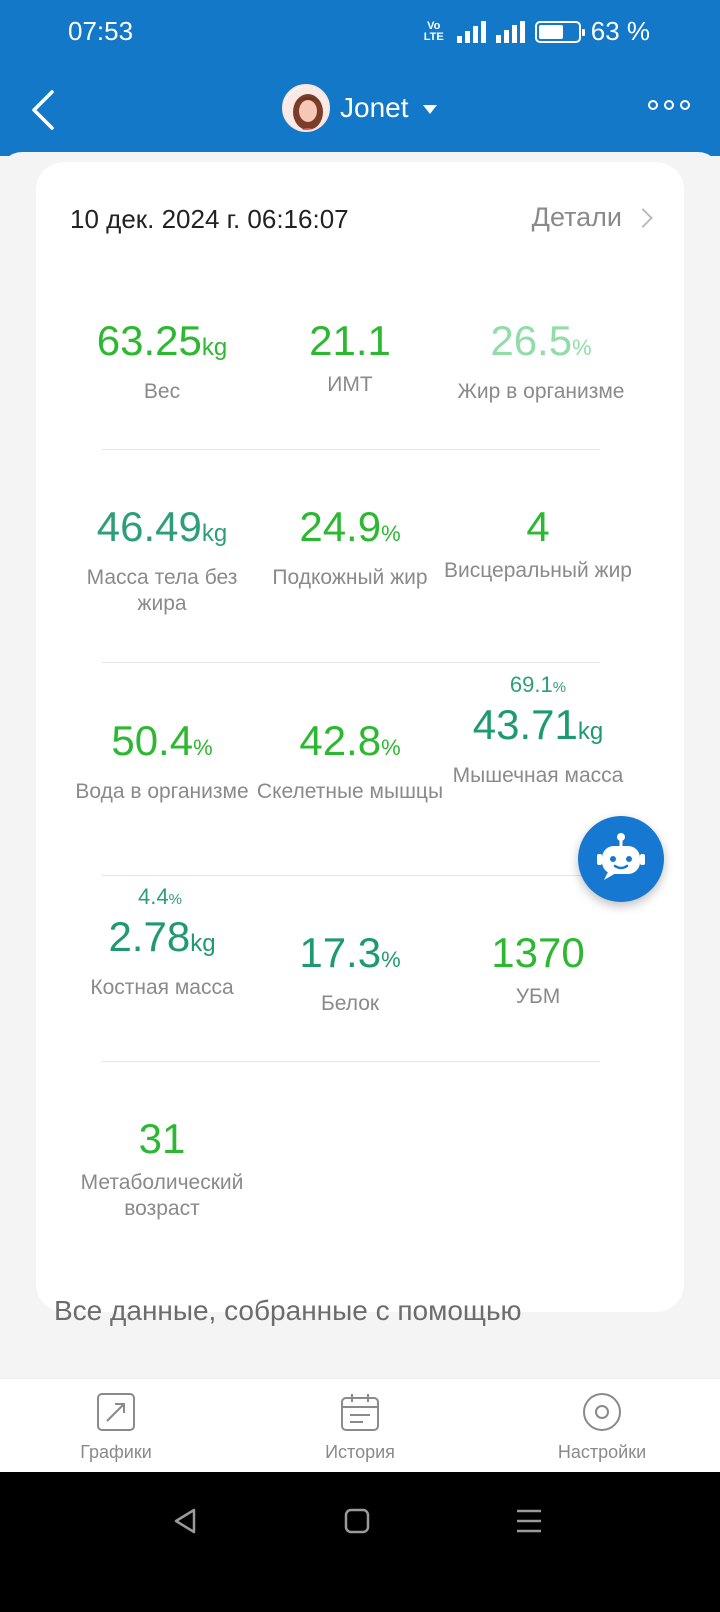  Describe the element at coordinates (162, 560) in the screenshot. I see `metric-fat-free-mass: 46.49kg Масса тела без жира` at that location.